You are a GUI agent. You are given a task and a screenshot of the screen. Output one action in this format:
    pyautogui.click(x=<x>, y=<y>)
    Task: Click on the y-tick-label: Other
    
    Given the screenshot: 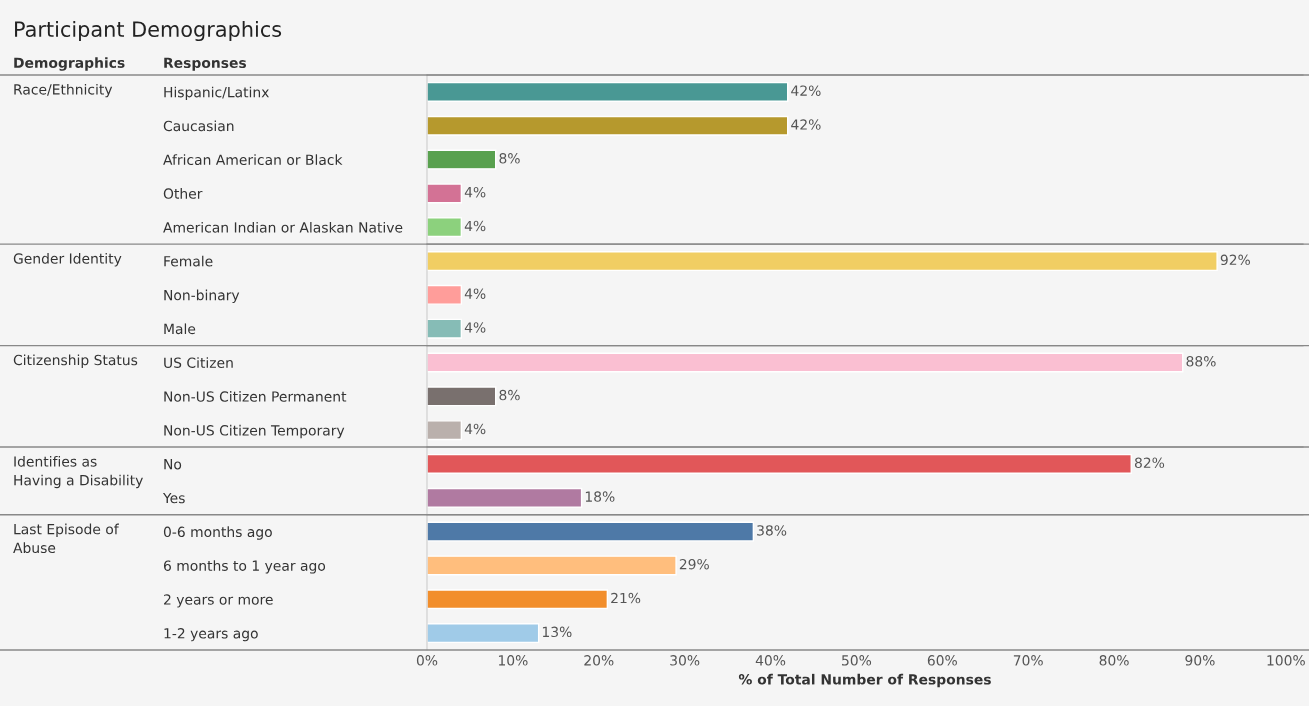 What is the action you would take?
    pyautogui.click(x=183, y=193)
    